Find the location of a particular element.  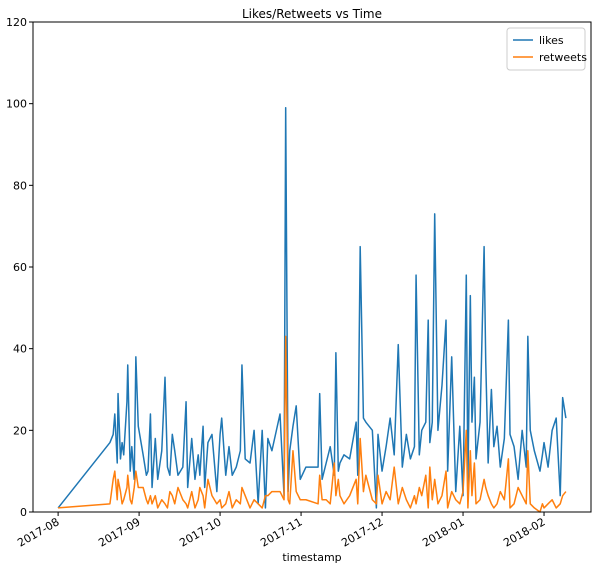

y-tick-label: 60 is located at coordinates (20, 267).